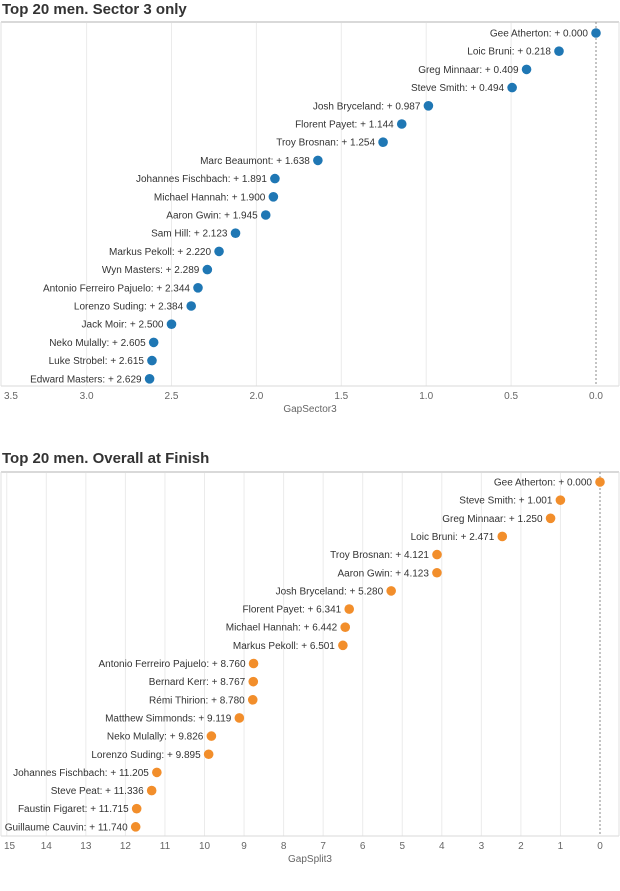 This screenshot has height=891, width=620. I want to click on sector3-x-tick-label: 1.0, so click(426, 396).